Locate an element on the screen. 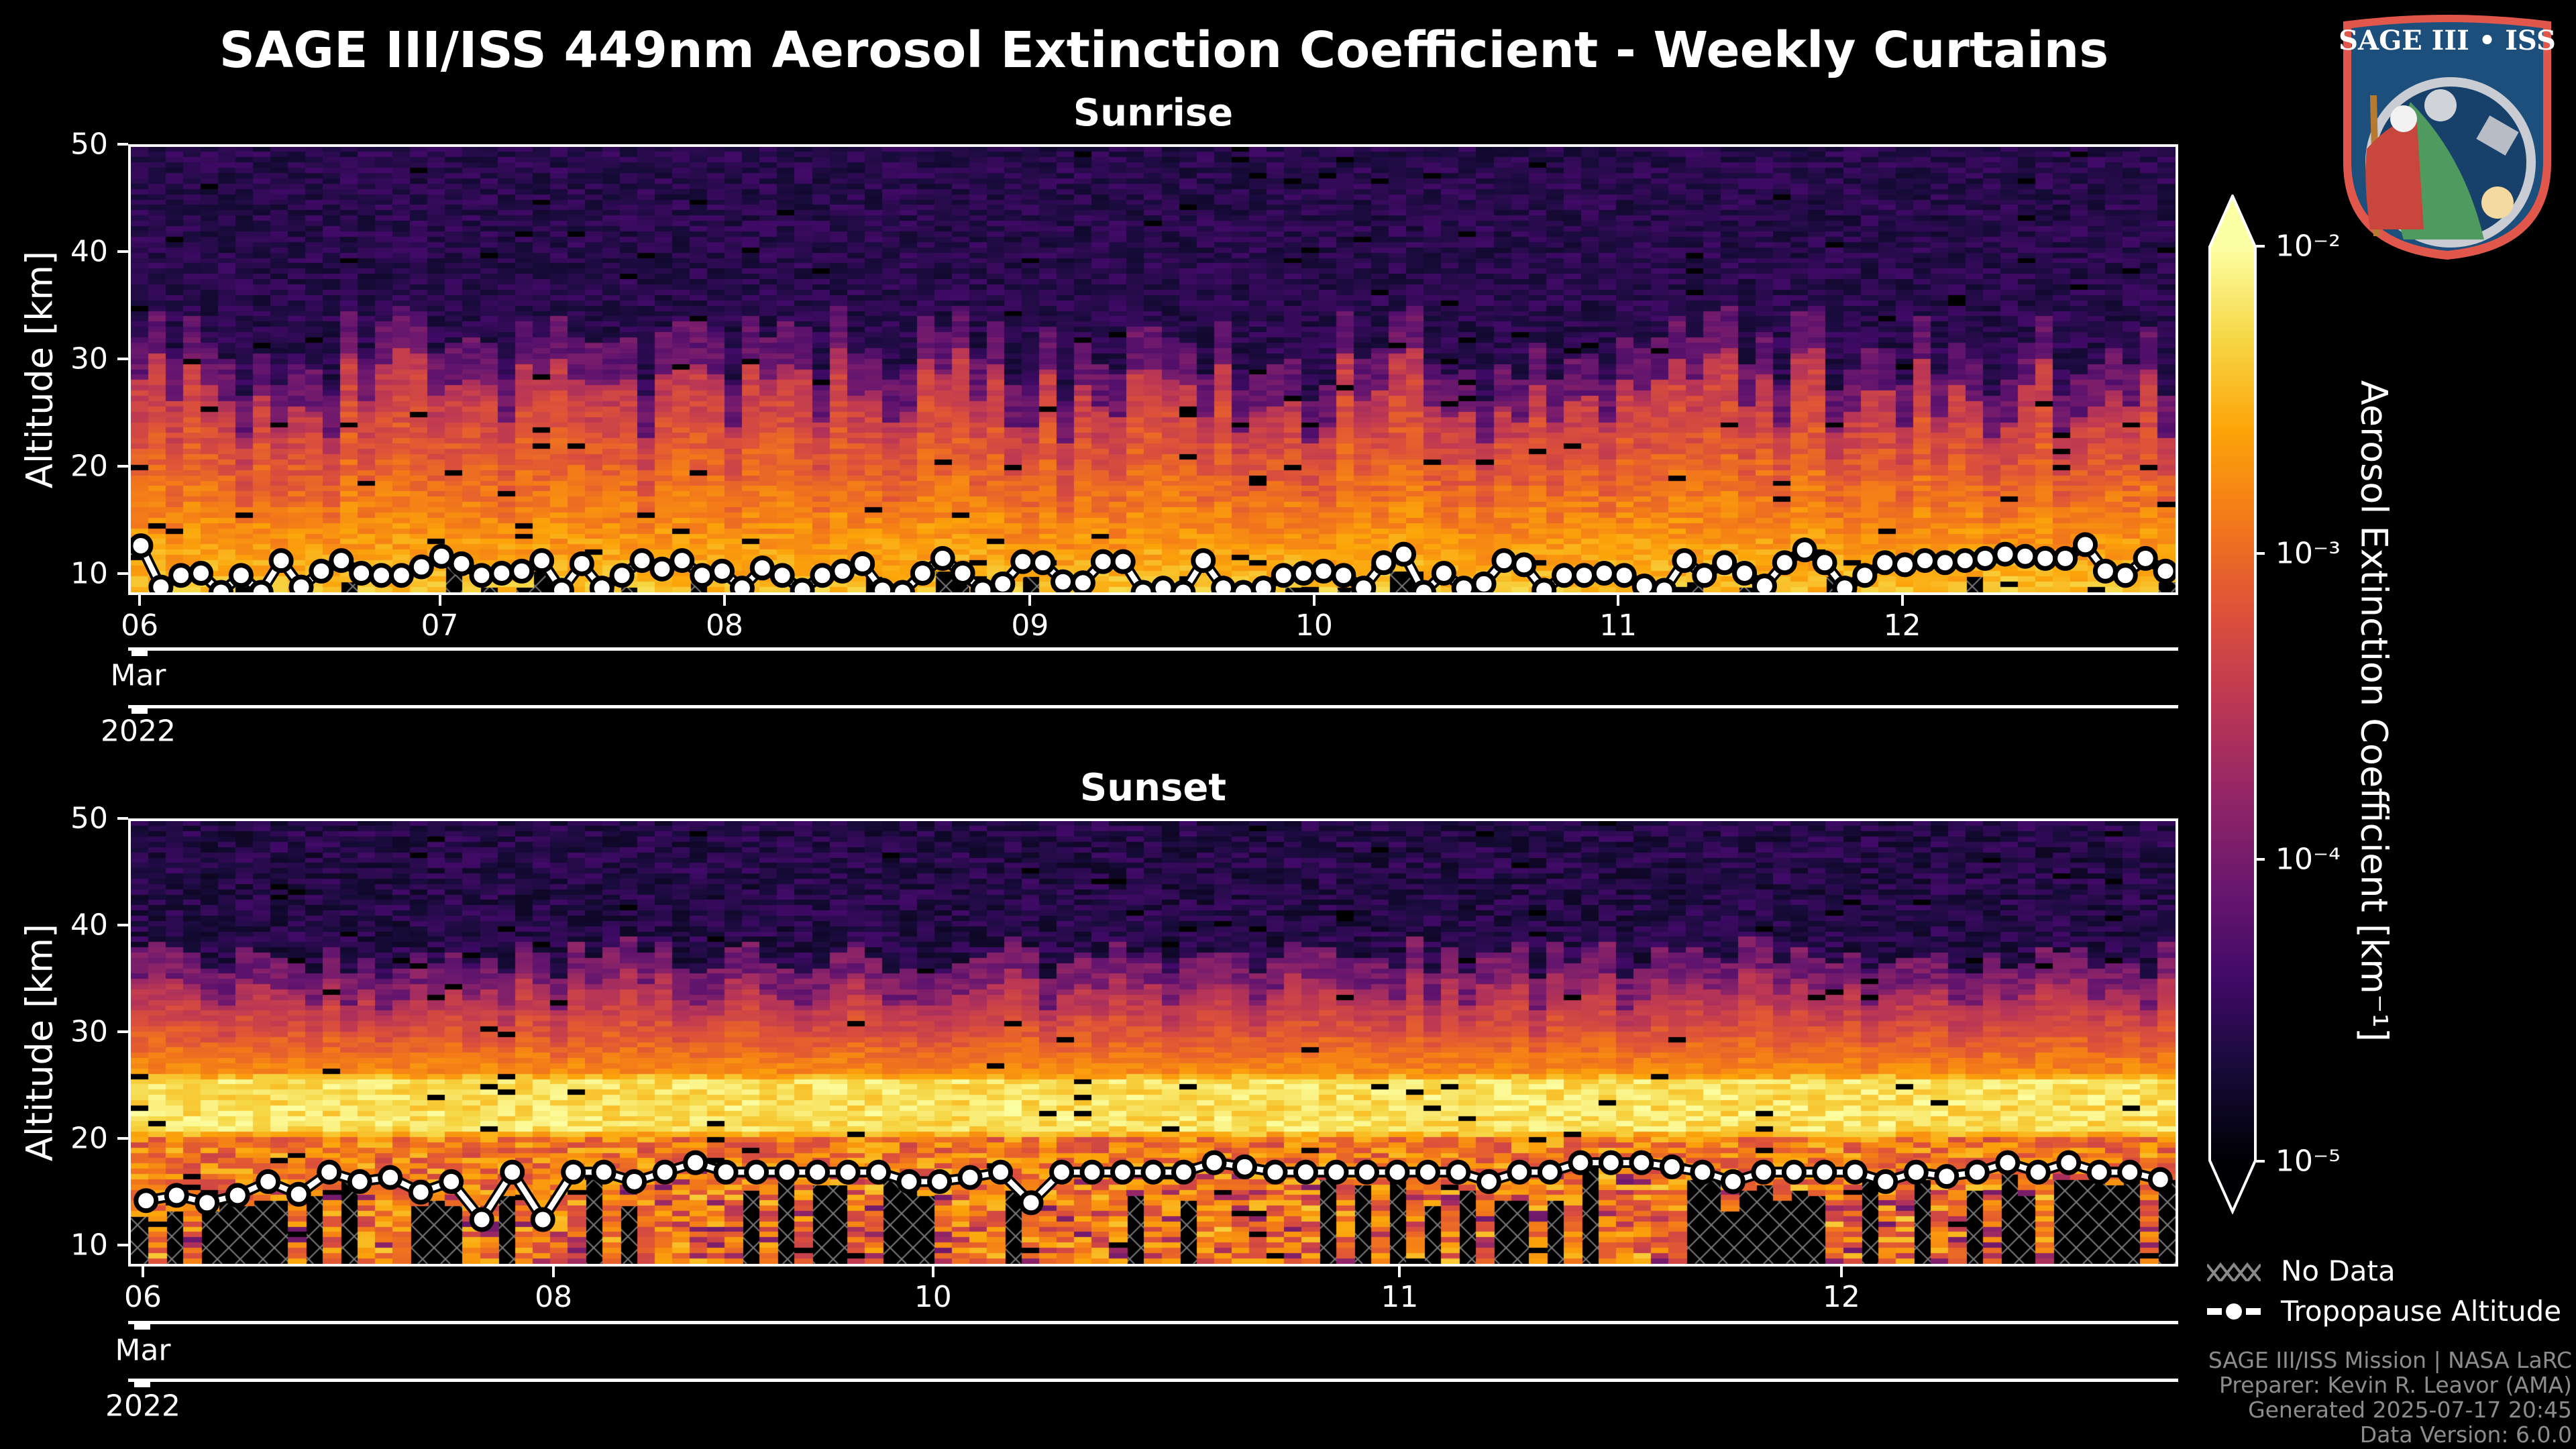 Image resolution: width=2576 pixels, height=1449 pixels. sunset-month-label: Mar is located at coordinates (143, 1350).